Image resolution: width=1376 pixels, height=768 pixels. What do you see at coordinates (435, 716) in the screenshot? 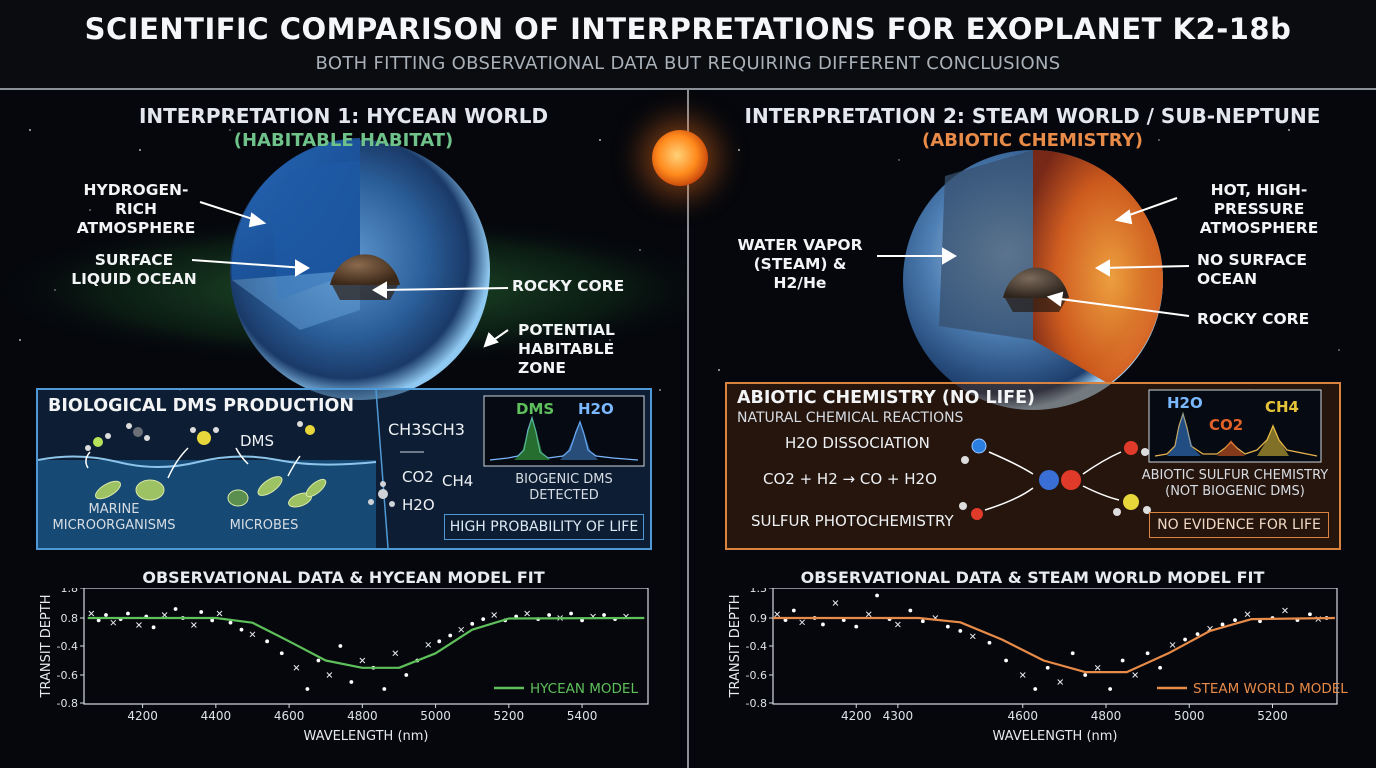
I see `x-tick-label: 5000` at bounding box center [435, 716].